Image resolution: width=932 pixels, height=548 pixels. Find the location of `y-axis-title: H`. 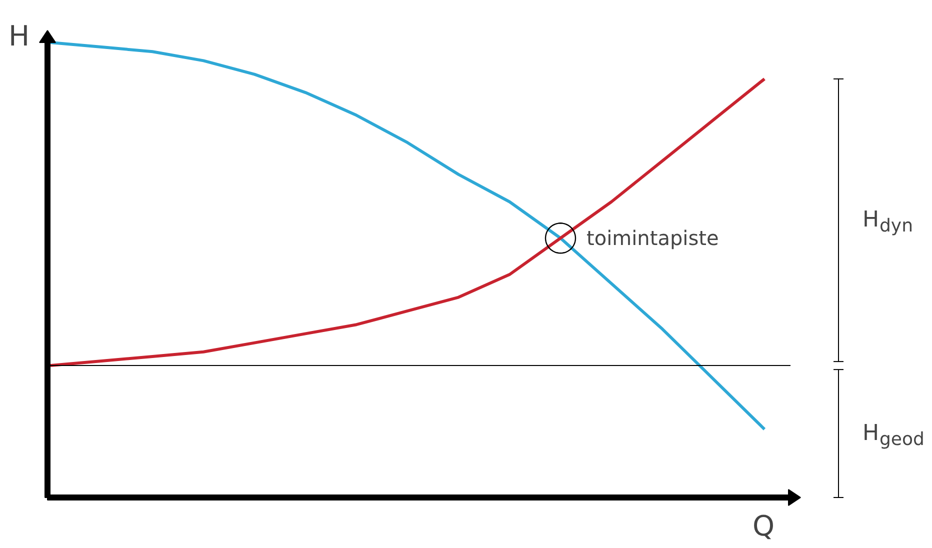

y-axis-title: H is located at coordinates (19, 36).